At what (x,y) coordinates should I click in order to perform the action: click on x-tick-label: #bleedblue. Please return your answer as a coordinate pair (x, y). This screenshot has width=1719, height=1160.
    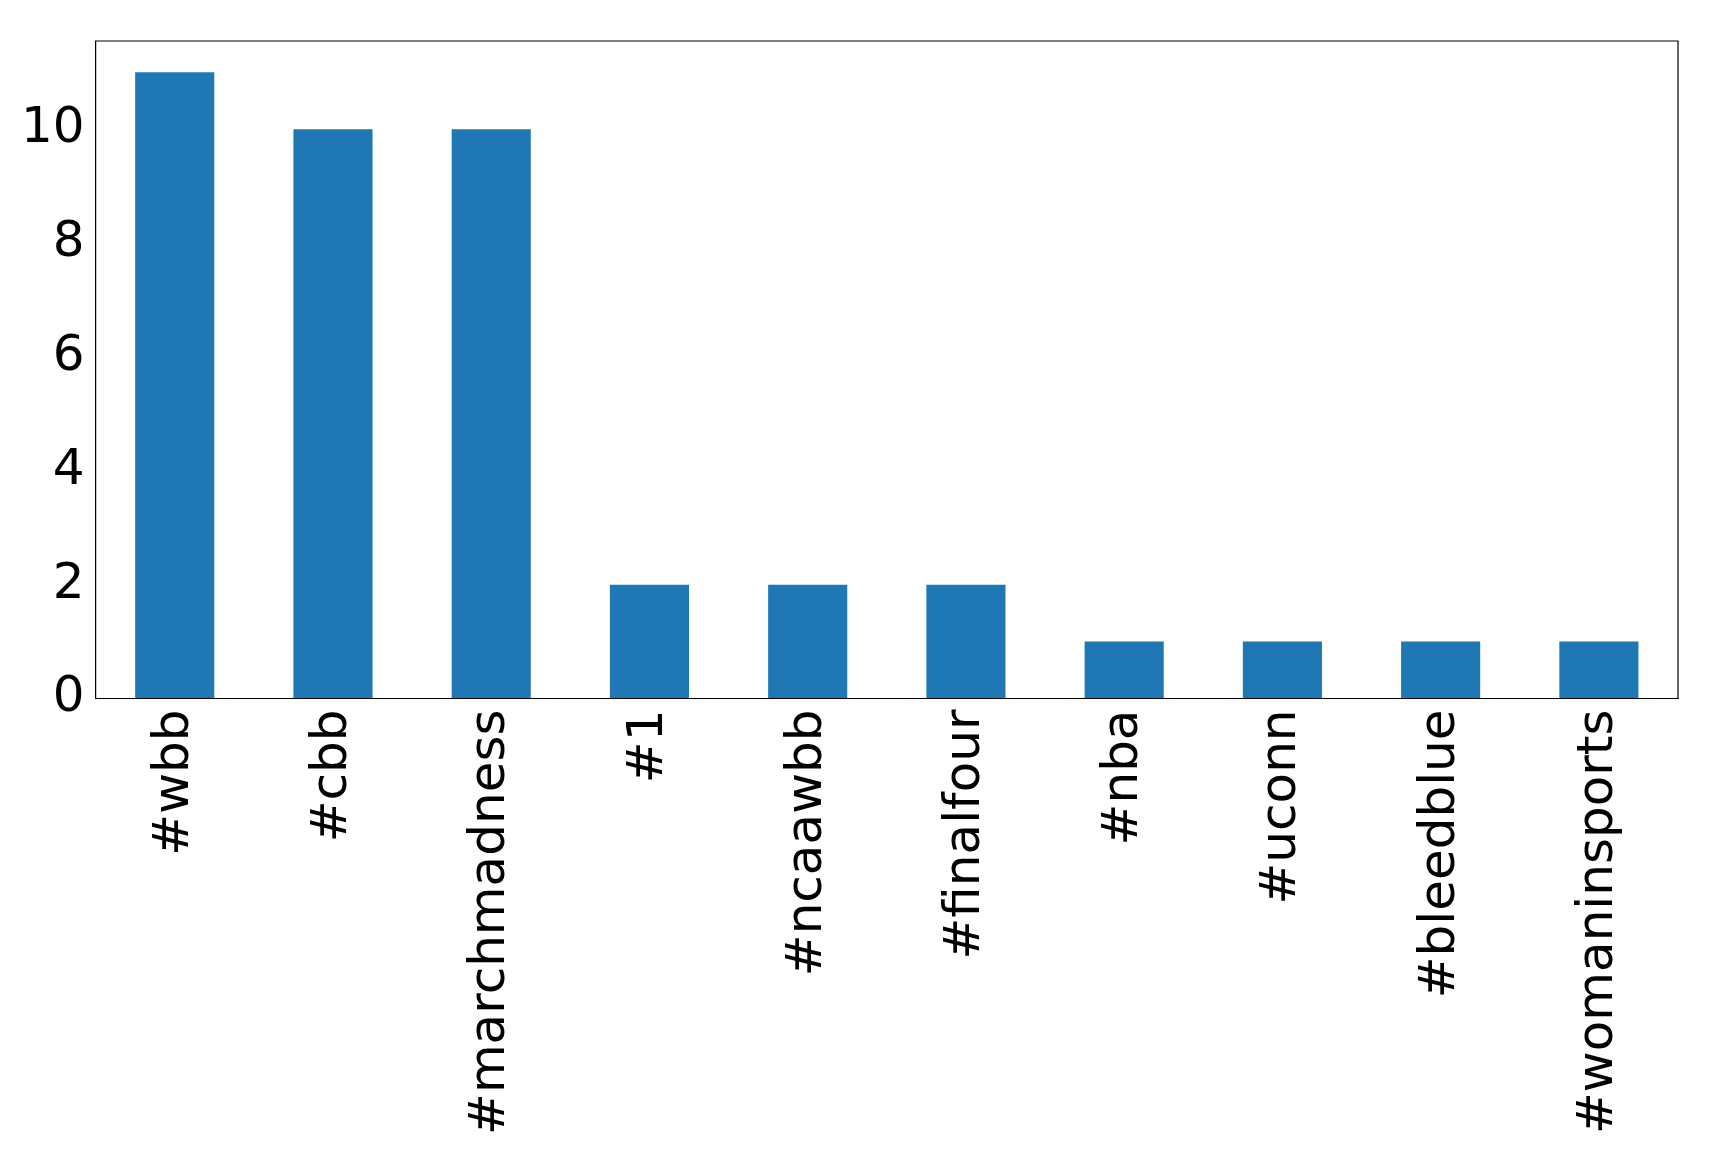
    Looking at the image, I should click on (1436, 854).